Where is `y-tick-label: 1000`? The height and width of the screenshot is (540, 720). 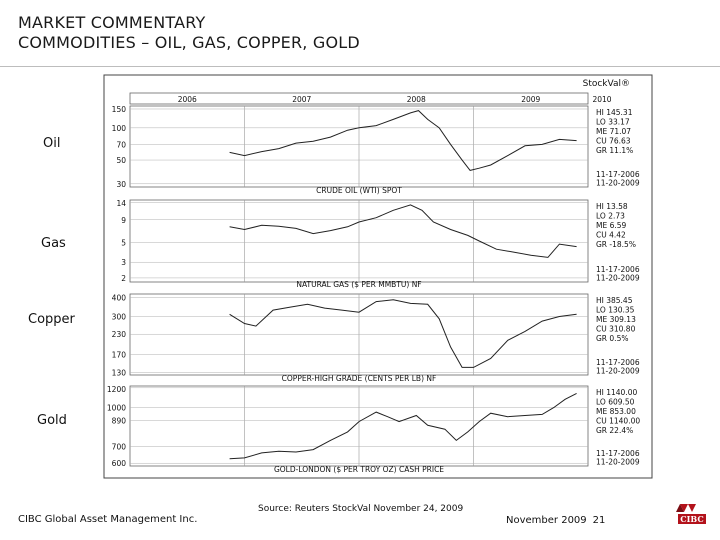
y-tick-label: 1000 is located at coordinates (116, 408).